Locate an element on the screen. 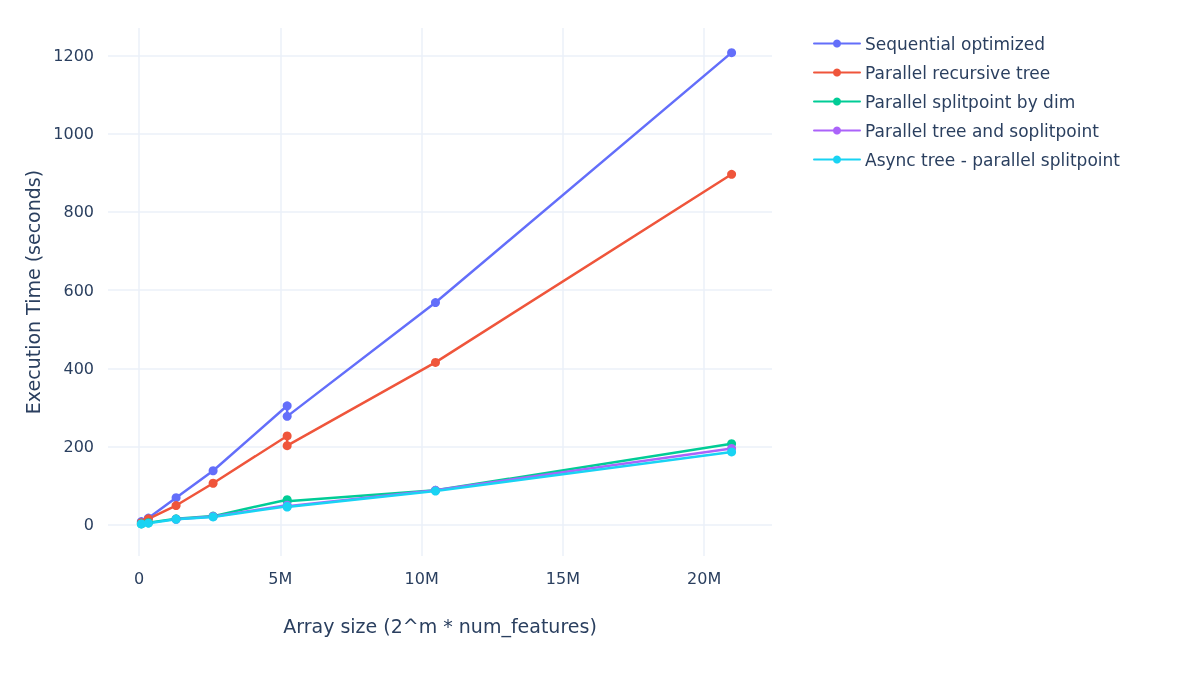  y-tick-label: 600 is located at coordinates (78, 290).